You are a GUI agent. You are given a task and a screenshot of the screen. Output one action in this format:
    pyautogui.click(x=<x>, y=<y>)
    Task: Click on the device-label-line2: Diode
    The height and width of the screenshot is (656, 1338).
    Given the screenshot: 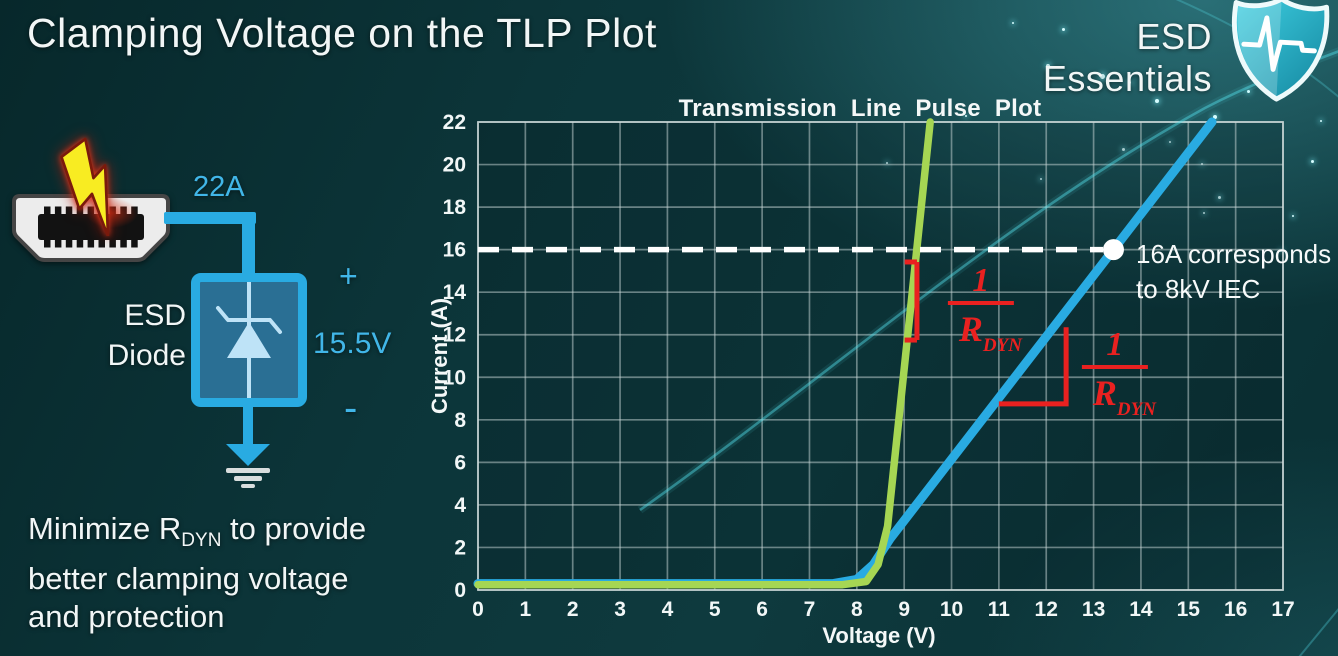 What is the action you would take?
    pyautogui.click(x=146, y=355)
    